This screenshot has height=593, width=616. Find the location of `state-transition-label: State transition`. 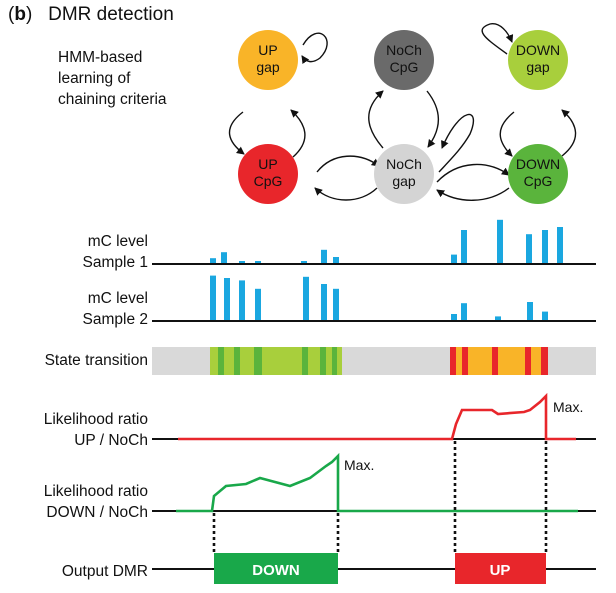

state-transition-label: State transition is located at coordinates (96, 360).